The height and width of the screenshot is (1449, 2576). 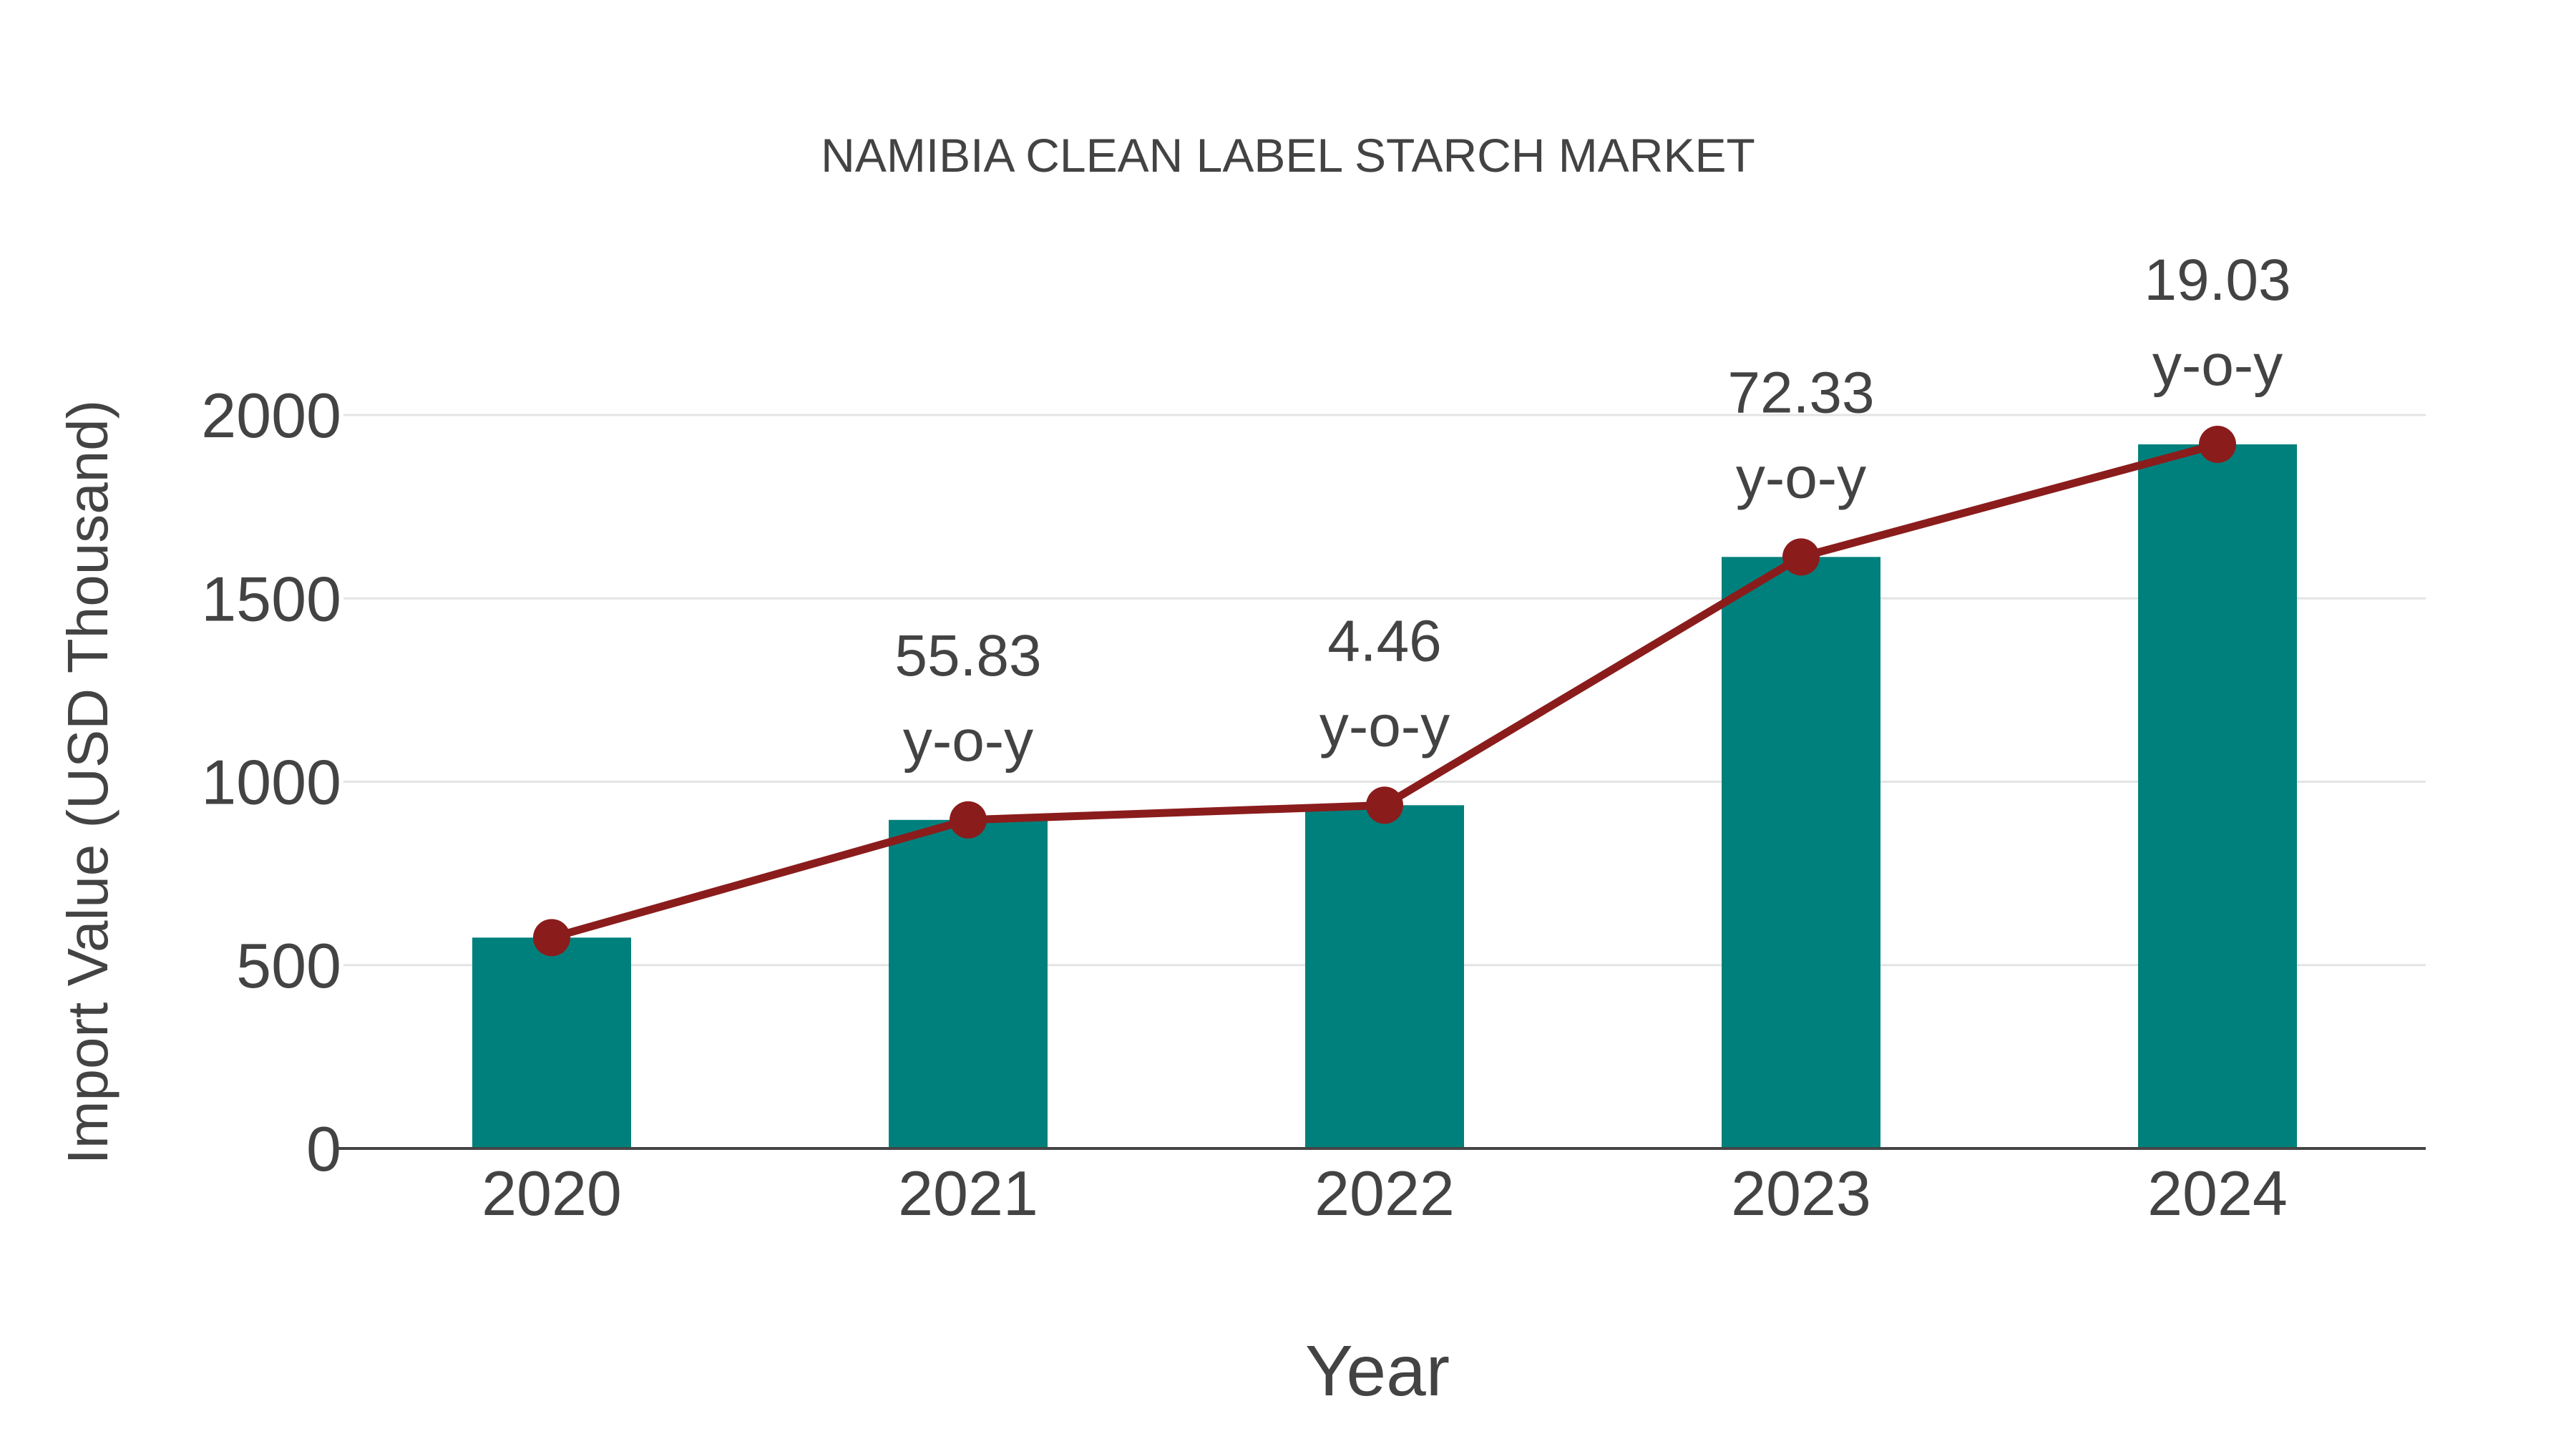 I want to click on annotation-2022-label: y-o-y, so click(x=1384, y=725).